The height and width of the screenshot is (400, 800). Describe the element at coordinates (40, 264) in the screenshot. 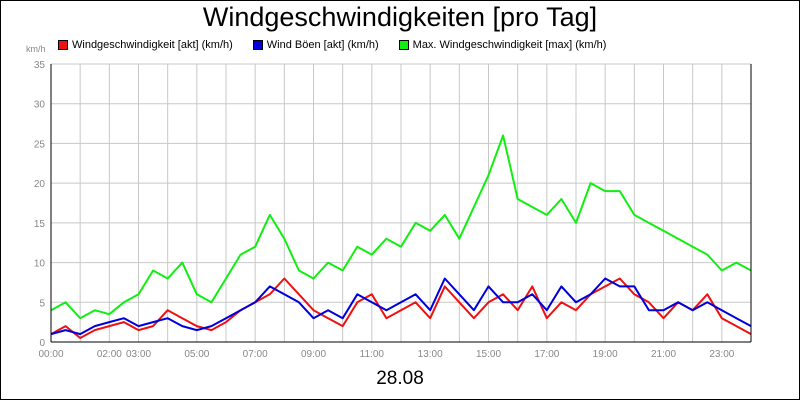

I see `y-tick-label: 10` at that location.